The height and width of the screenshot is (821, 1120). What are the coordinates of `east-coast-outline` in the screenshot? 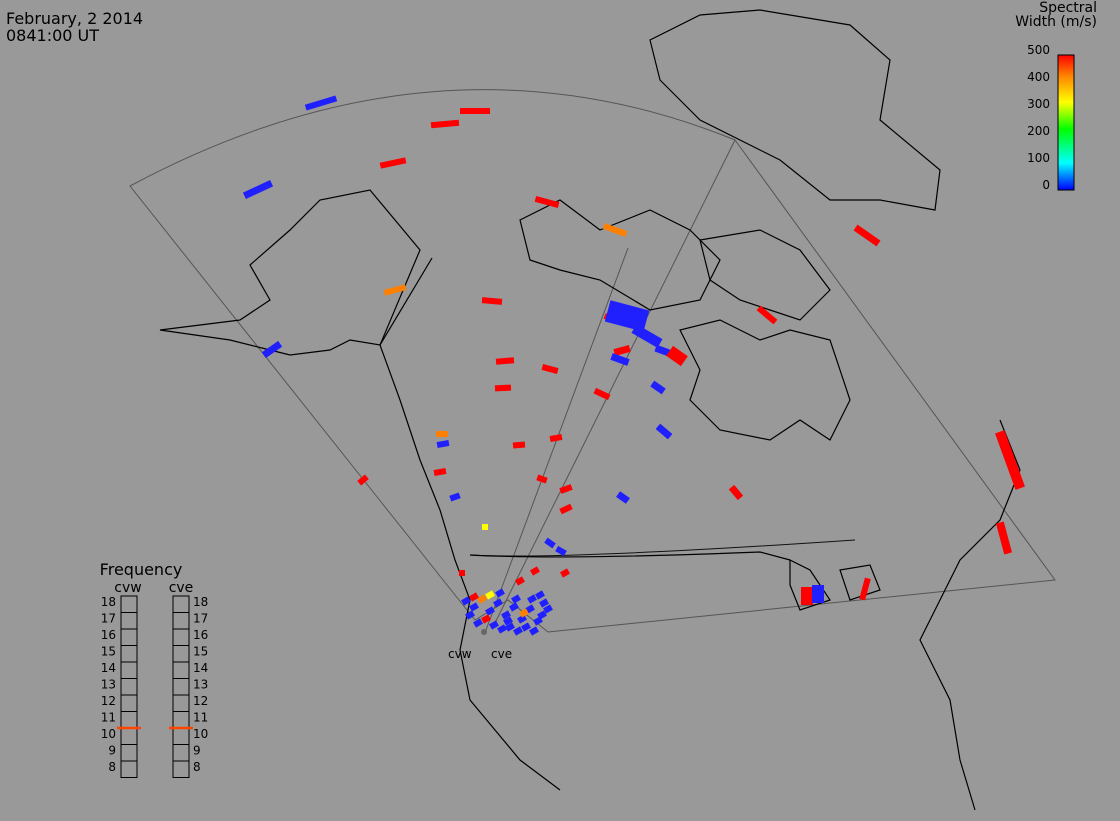 It's located at (970, 615).